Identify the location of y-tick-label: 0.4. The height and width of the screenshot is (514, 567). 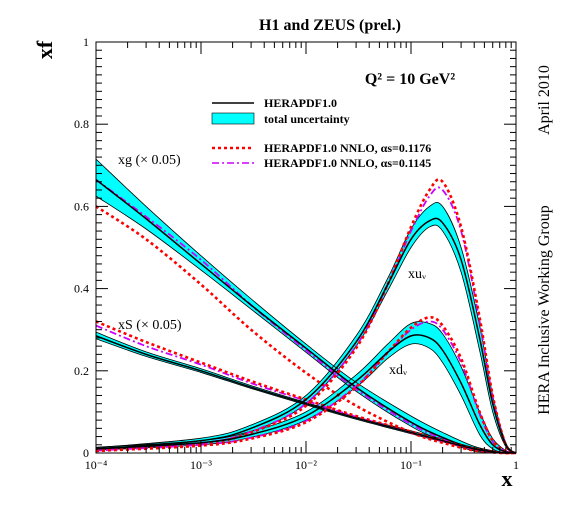
(81, 289).